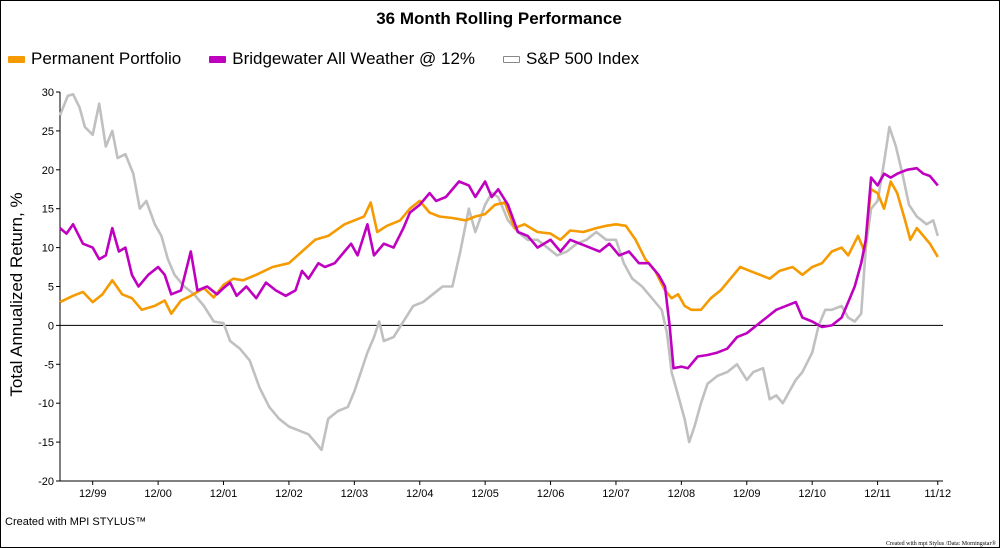 The image size is (1000, 548). I want to click on x-tick-label: 11/12, so click(937, 494).